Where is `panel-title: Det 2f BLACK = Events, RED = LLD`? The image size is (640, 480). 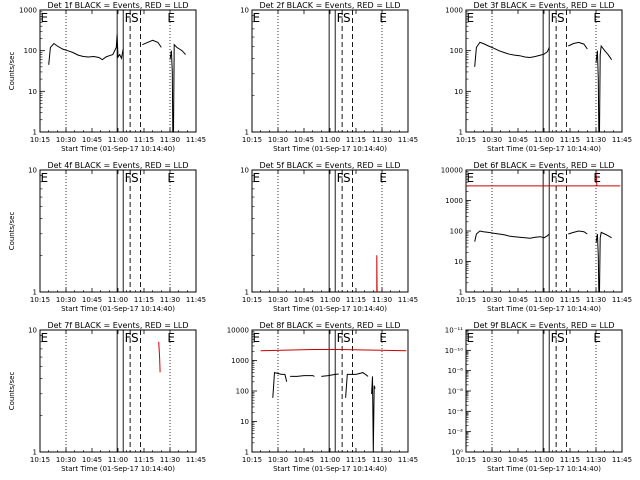 panel-title: Det 2f BLACK = Events, RED = LLD is located at coordinates (329, 5).